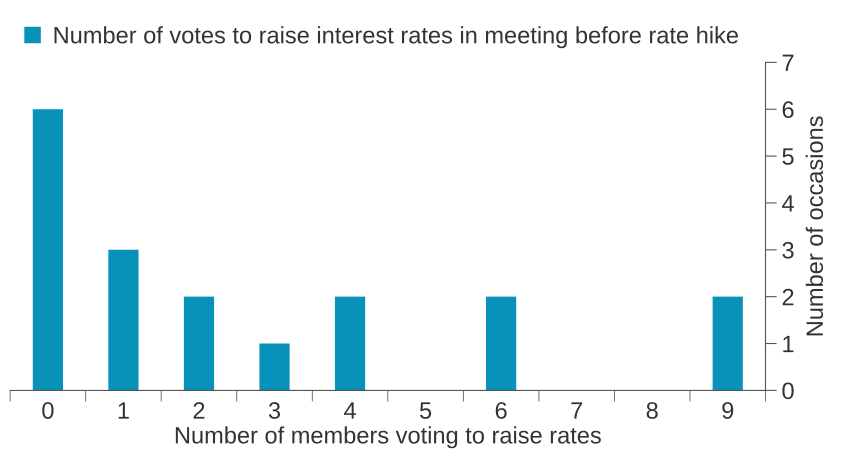 The width and height of the screenshot is (844, 462). I want to click on x-tick-label: 0, so click(48, 410).